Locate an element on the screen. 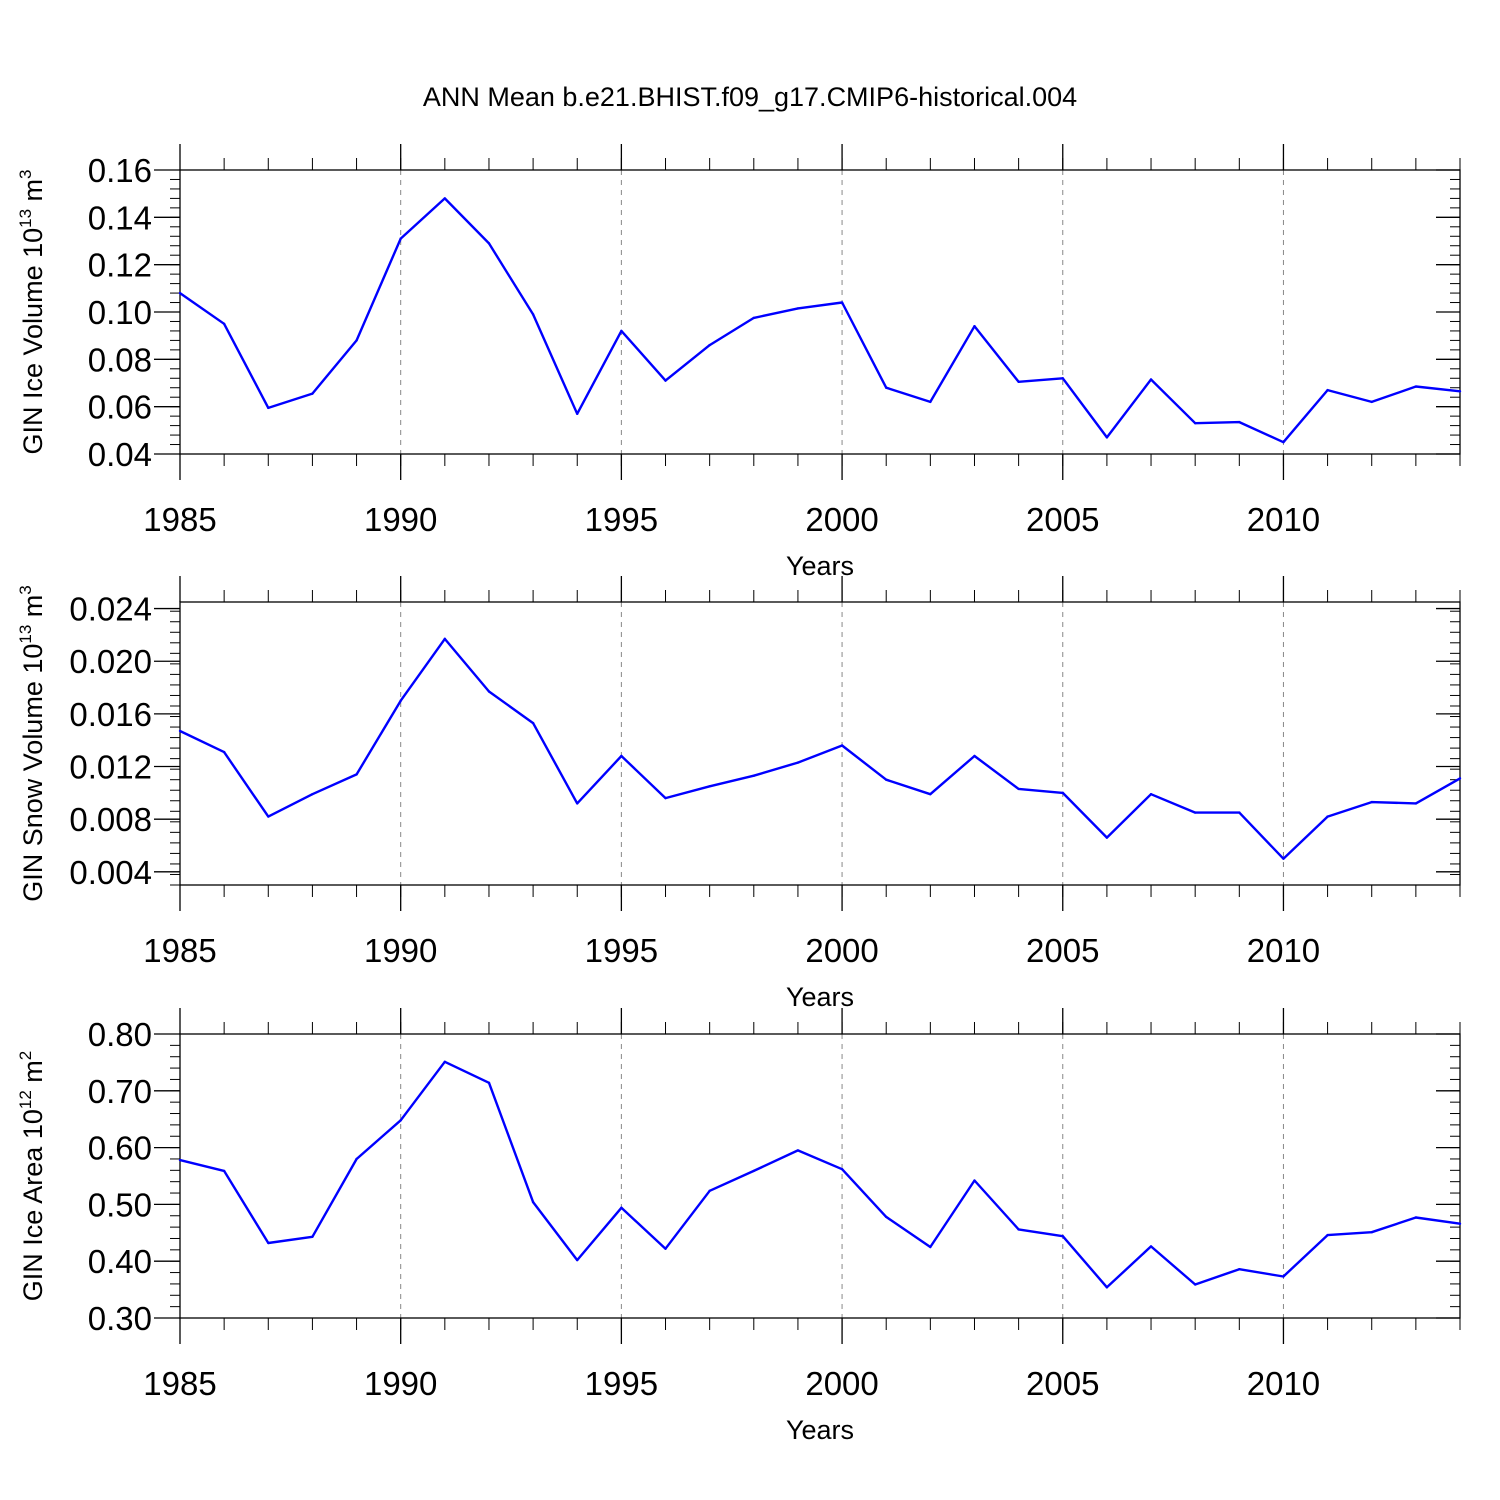 This screenshot has width=1500, height=1500. x-tick-label: 2010 is located at coordinates (1283, 519).